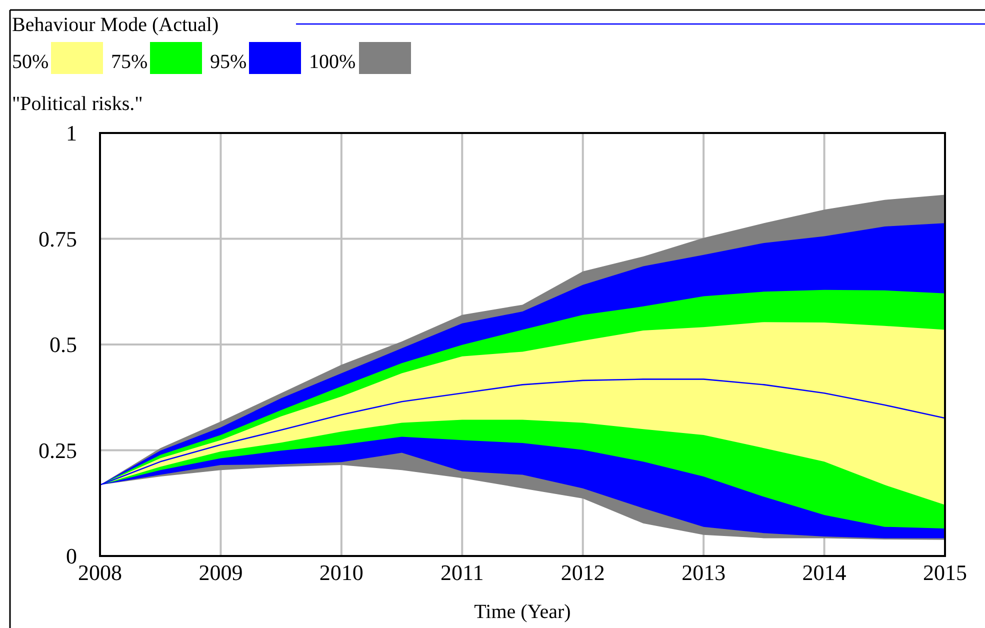 The height and width of the screenshot is (628, 985). Describe the element at coordinates (704, 572) in the screenshot. I see `x-tick-label: 2013` at that location.